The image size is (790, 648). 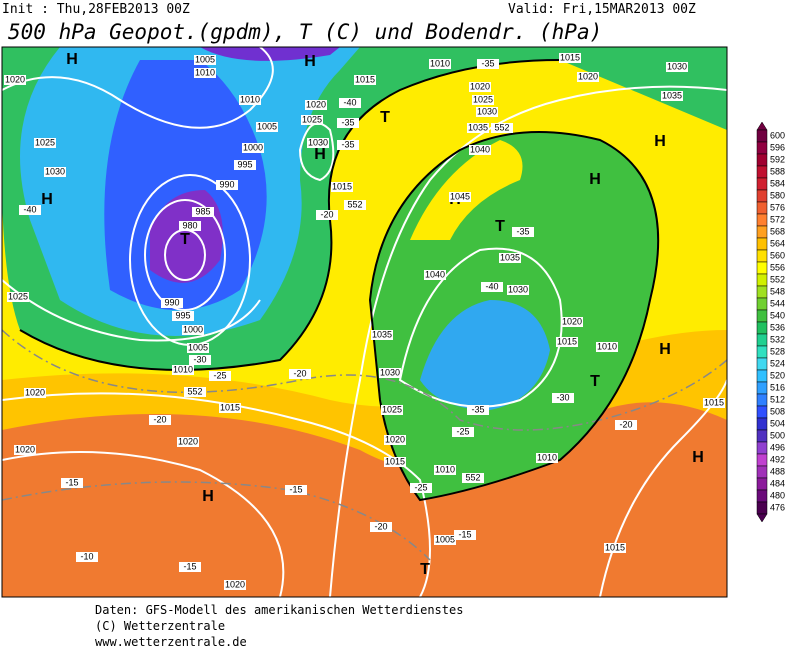 What do you see at coordinates (199, 359) in the screenshot?
I see `contour-label: -30` at bounding box center [199, 359].